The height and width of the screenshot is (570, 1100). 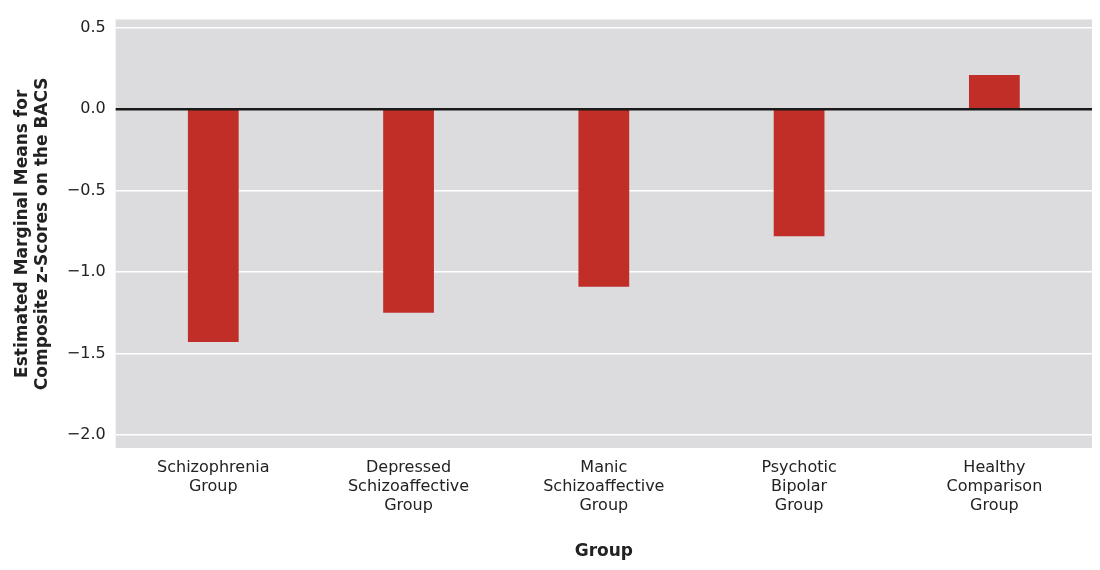 What do you see at coordinates (408, 485) in the screenshot?
I see `x-tick-label: Depressed Schizoaffective Group` at bounding box center [408, 485].